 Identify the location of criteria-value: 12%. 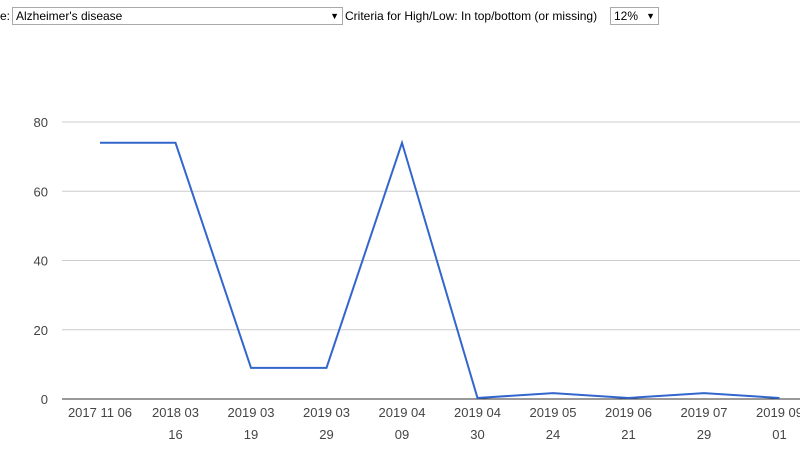
(626, 16).